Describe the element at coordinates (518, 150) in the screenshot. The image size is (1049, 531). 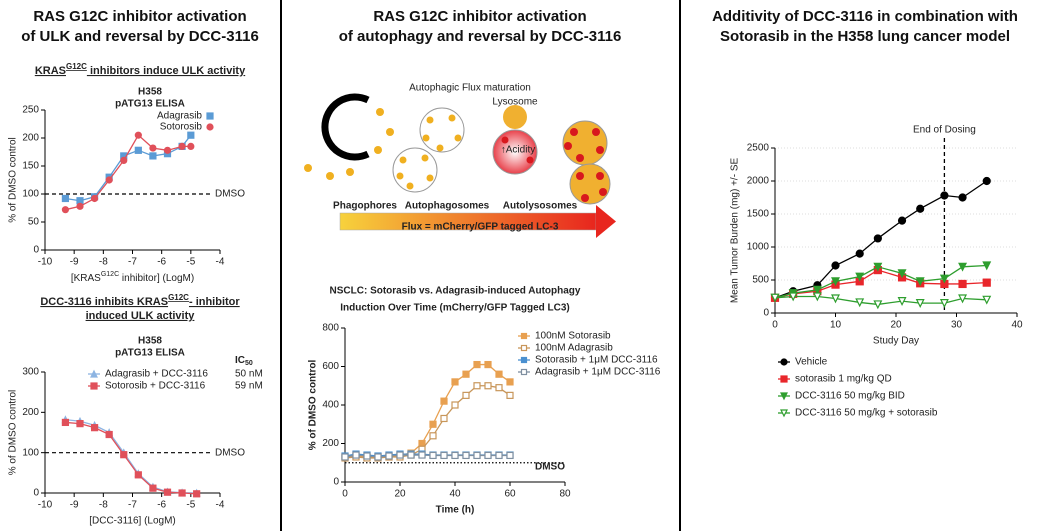
I see `diagram-label: ↑Acidity` at that location.